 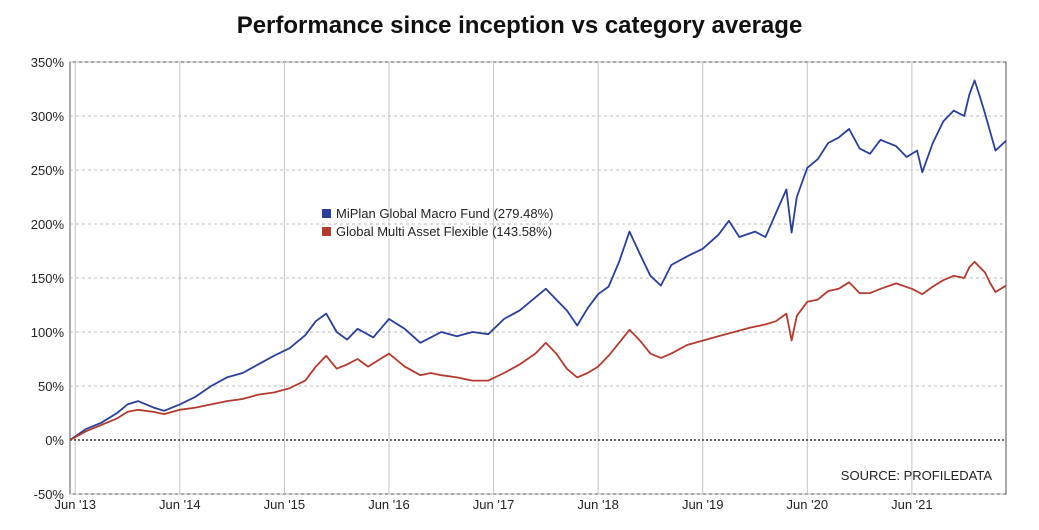 I want to click on x-tick-label: Jun '14, so click(x=180, y=504).